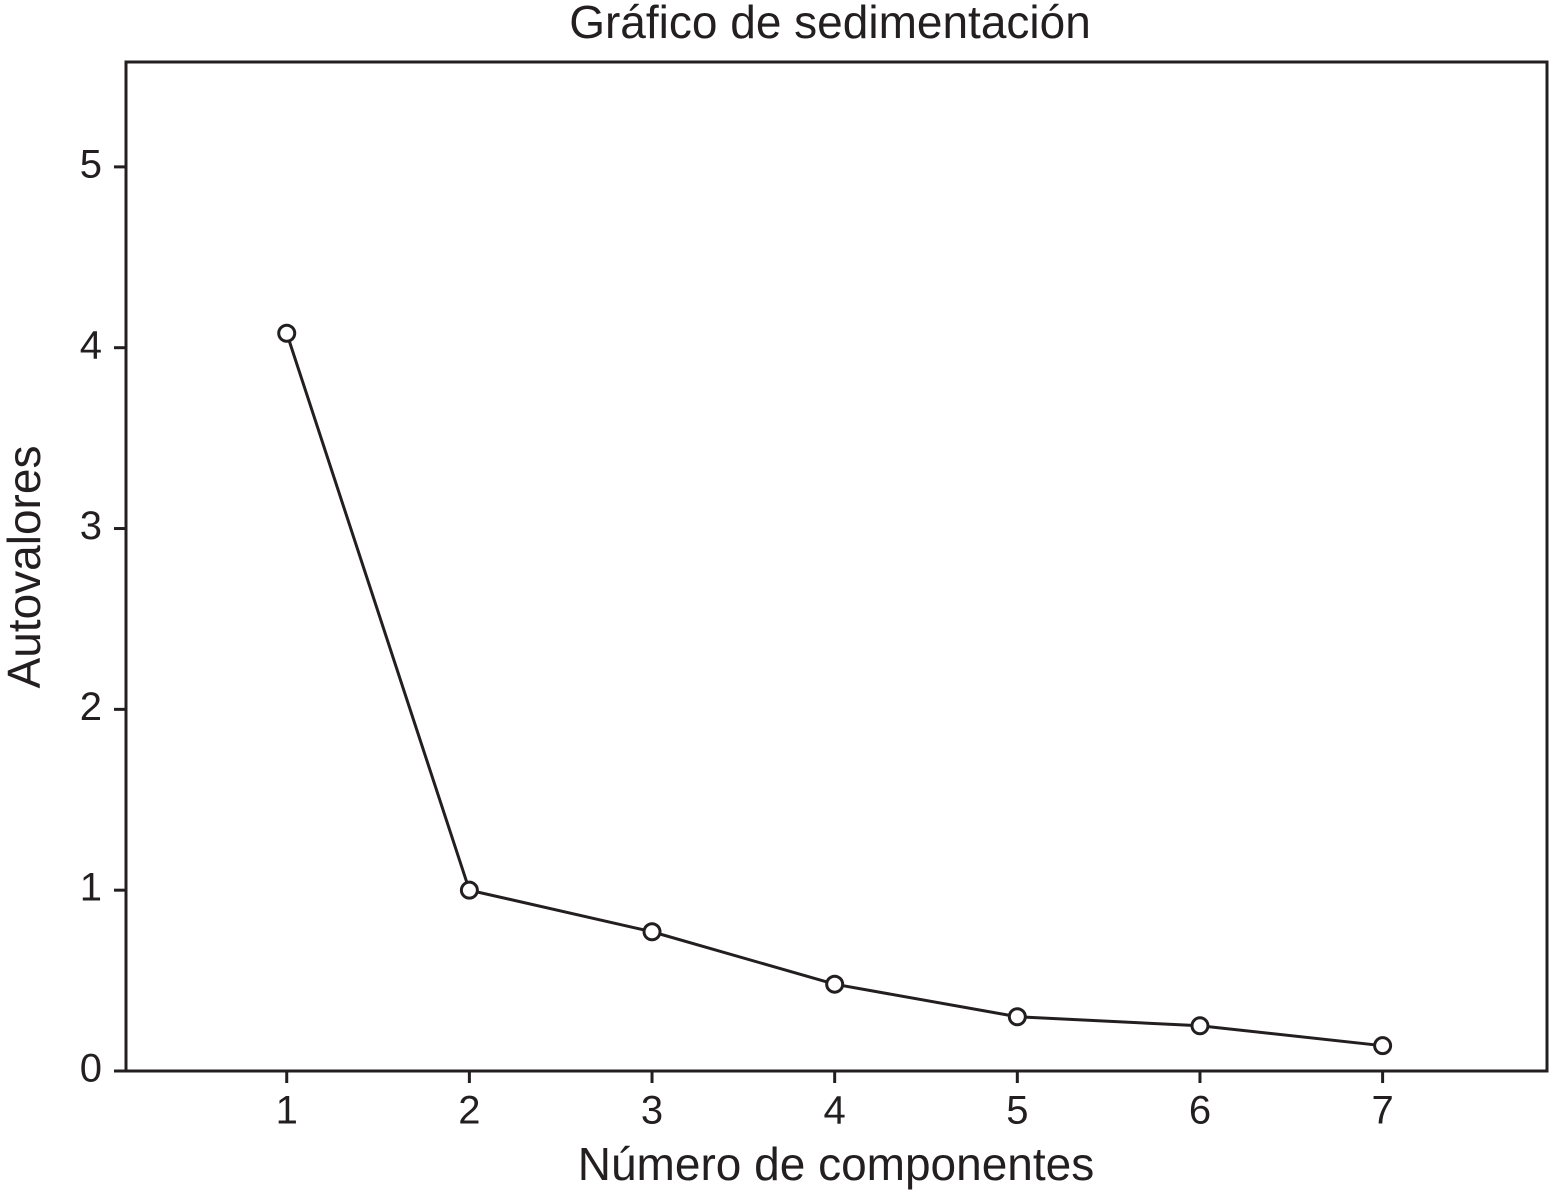  Describe the element at coordinates (836, 1164) in the screenshot. I see `x-axis-label: Número de componentes` at that location.